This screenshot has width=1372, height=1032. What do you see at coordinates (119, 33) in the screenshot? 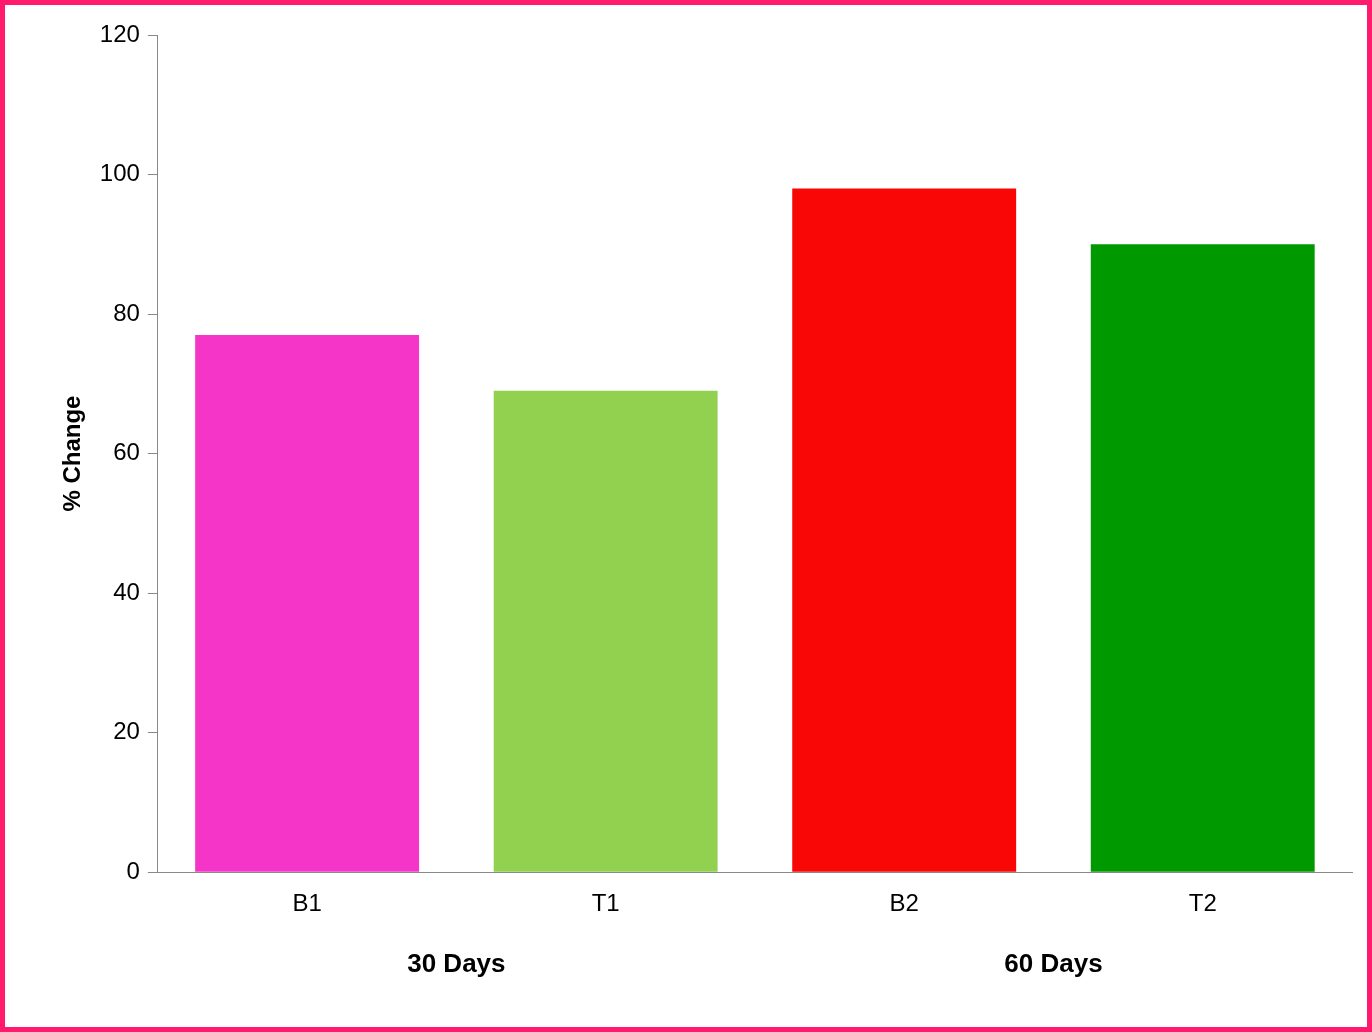
I see `y-tick-label: 120` at bounding box center [119, 33].